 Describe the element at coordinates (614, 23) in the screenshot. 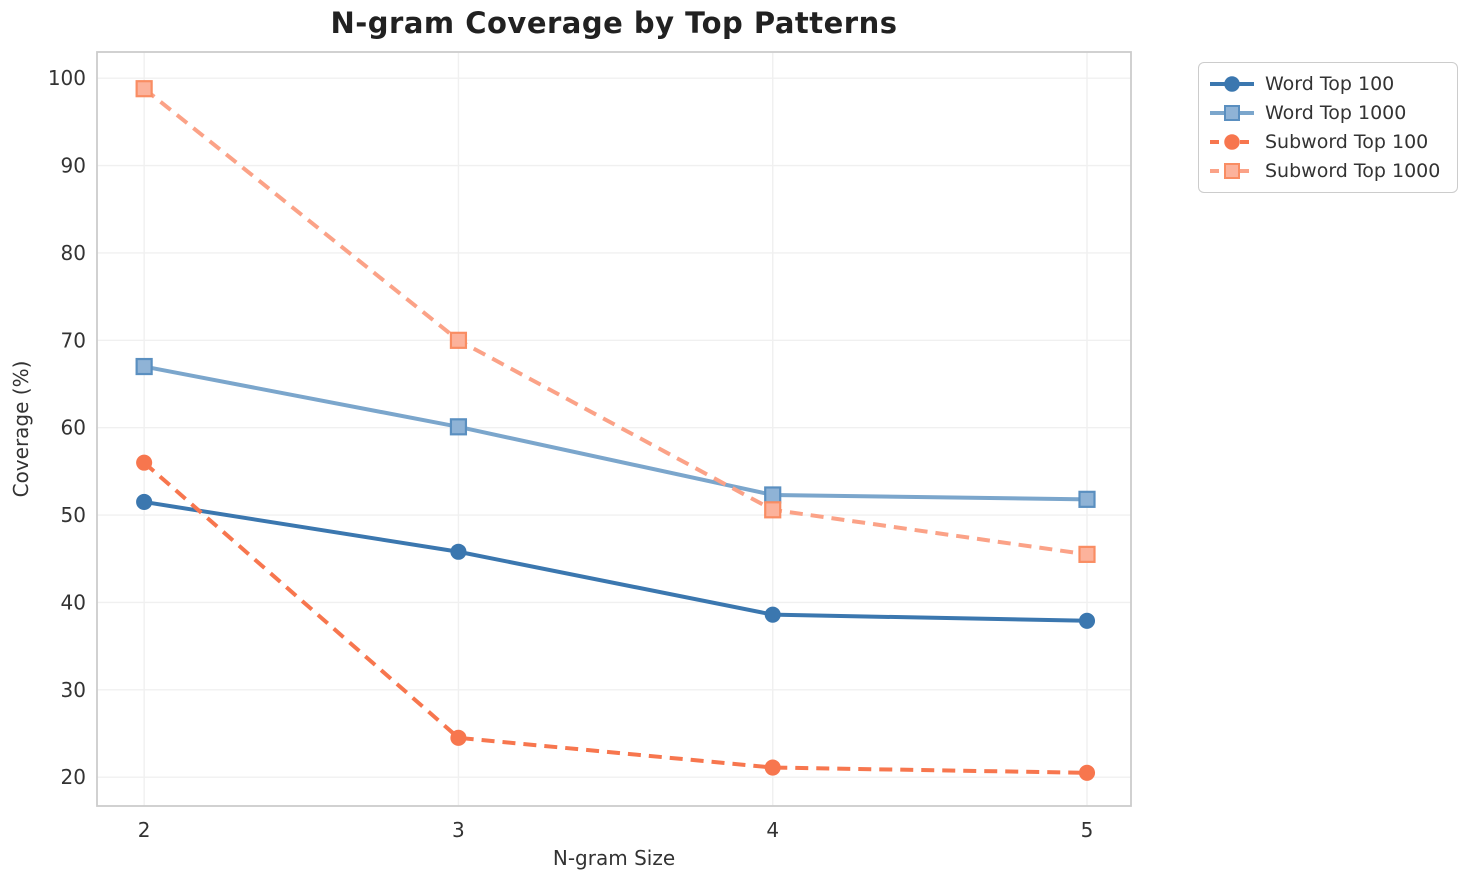

I see `chart-title: N-gram Coverage by Top Patterns` at that location.